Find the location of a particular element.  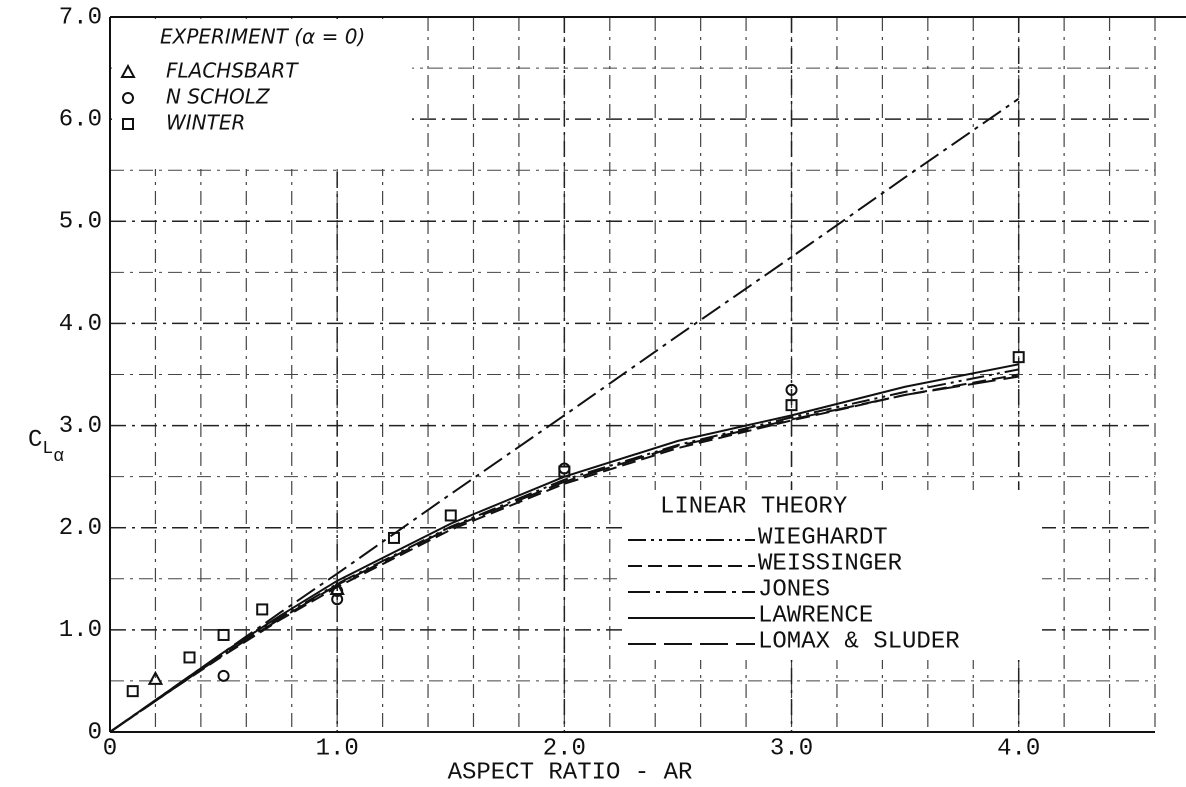

experiment-name: WINTER is located at coordinates (205, 123).